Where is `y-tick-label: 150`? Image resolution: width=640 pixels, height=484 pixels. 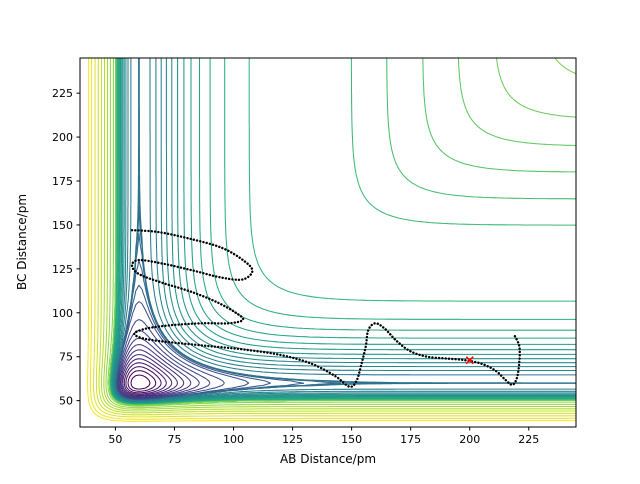
y-tick-label: 150 is located at coordinates (62, 225).